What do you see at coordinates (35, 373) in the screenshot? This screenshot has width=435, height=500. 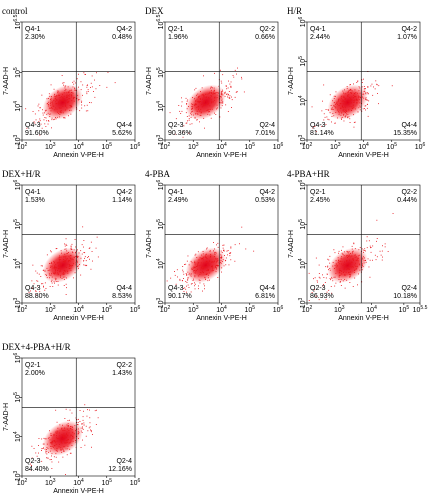 I see `quadrant-percent: 2.00%` at bounding box center [35, 373].